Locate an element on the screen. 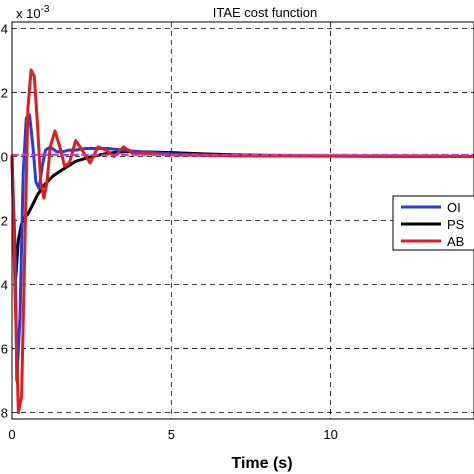 The width and height of the screenshot is (474, 474). y-tick-label-1: 2 is located at coordinates (4, 92).